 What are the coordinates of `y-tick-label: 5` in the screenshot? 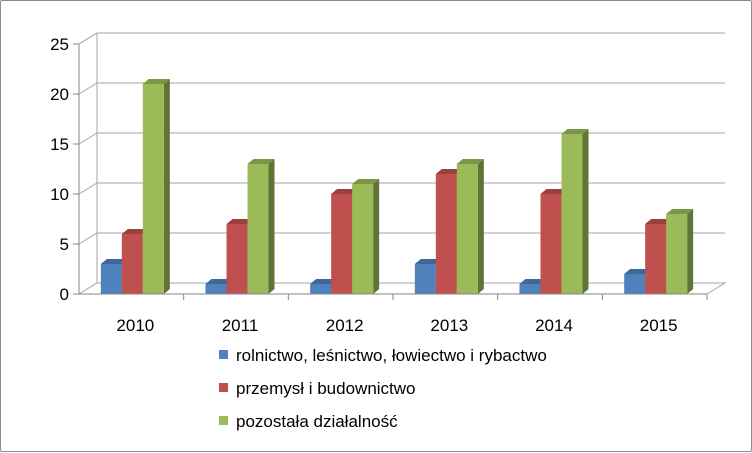 It's located at (64, 244).